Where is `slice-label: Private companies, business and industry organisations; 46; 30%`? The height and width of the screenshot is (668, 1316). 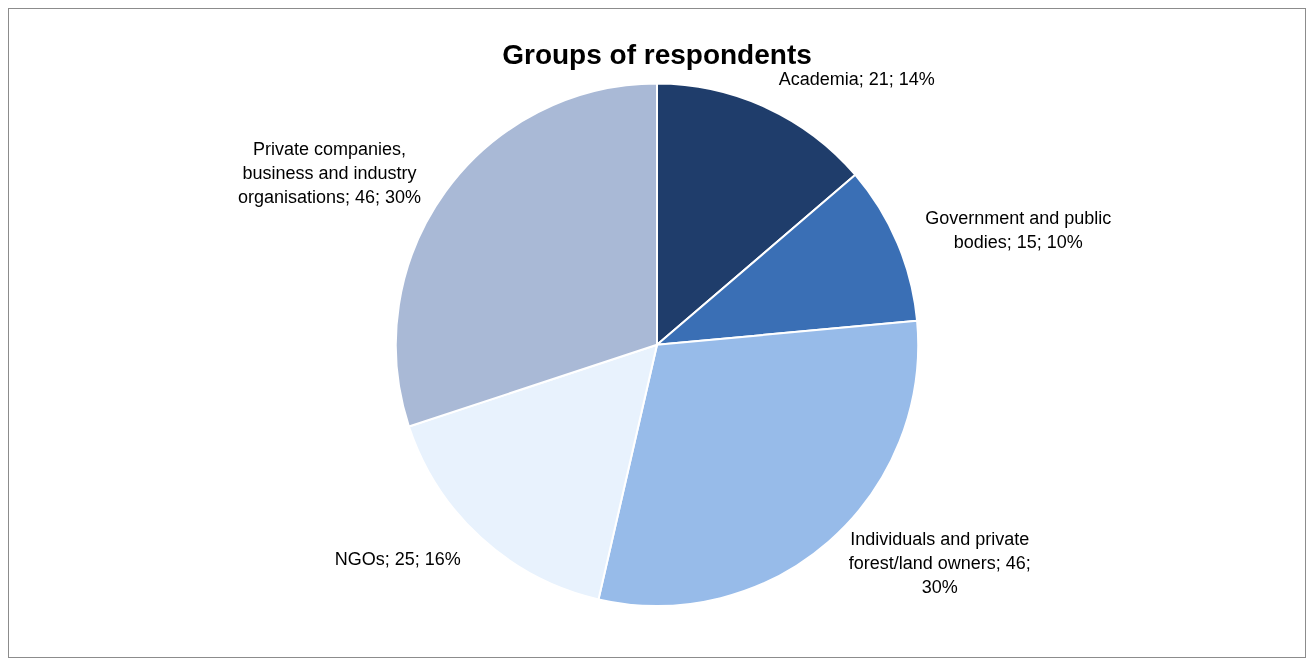
slice-label: Private companies, business and industry organisations; 46; 30% is located at coordinates (329, 173).